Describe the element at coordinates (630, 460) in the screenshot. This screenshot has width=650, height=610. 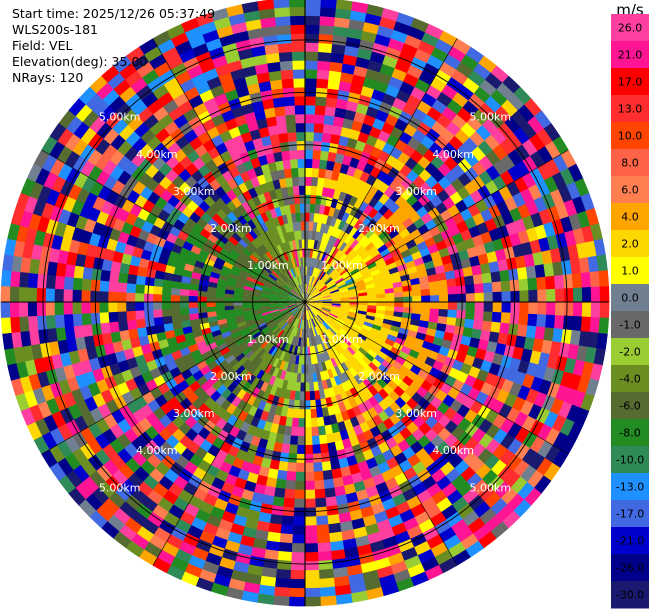
I see `colorbar-bin` at that location.